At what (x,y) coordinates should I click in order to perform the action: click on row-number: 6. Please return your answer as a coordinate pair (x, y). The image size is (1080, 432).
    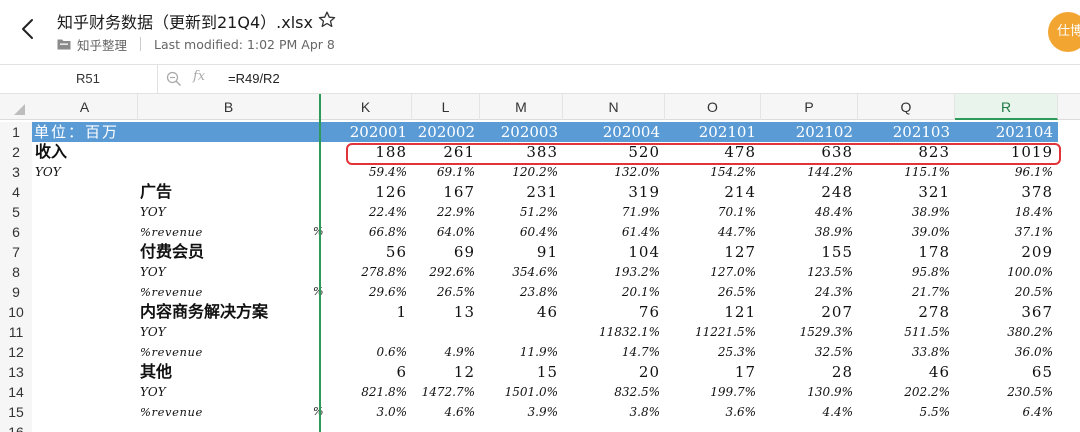
    Looking at the image, I should click on (16, 232).